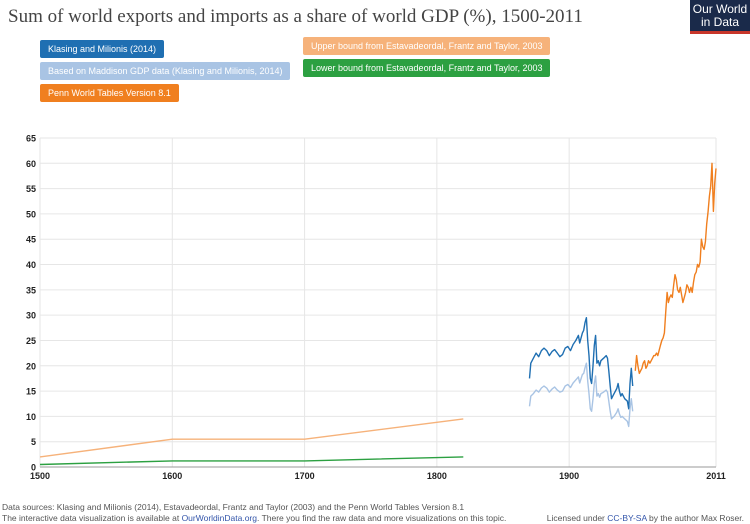 This screenshot has height=524, width=750. I want to click on license-prefix: Licensed under, so click(575, 518).